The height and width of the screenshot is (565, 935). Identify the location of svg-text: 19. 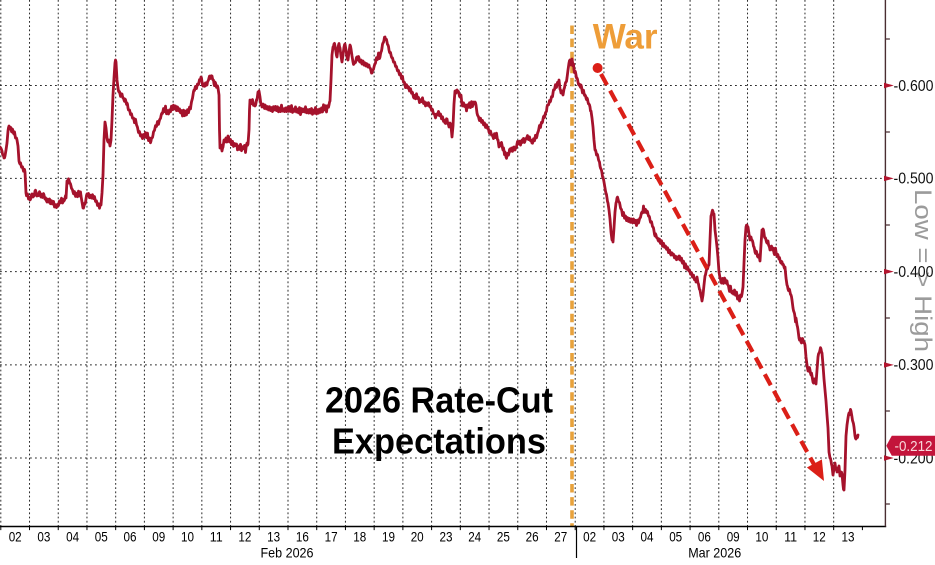
(388, 537).